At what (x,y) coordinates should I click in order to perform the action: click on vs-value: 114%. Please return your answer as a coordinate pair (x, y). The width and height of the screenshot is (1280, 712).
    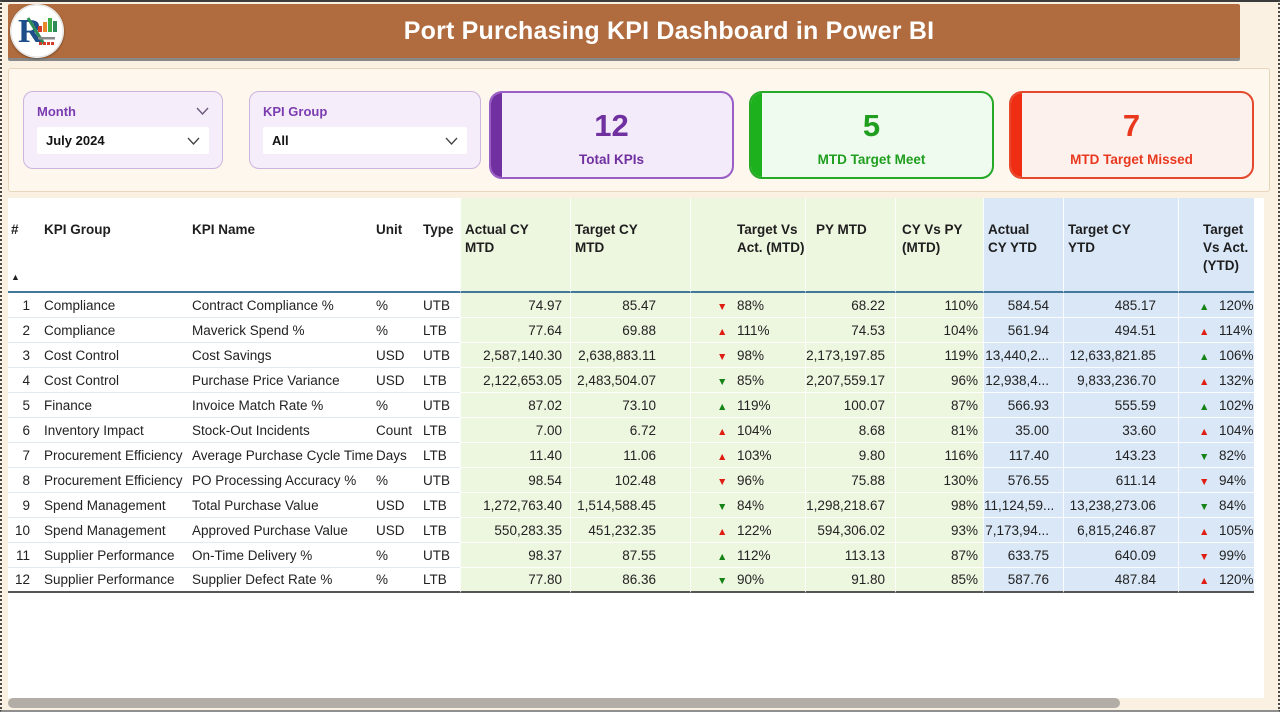
    Looking at the image, I should click on (1236, 330).